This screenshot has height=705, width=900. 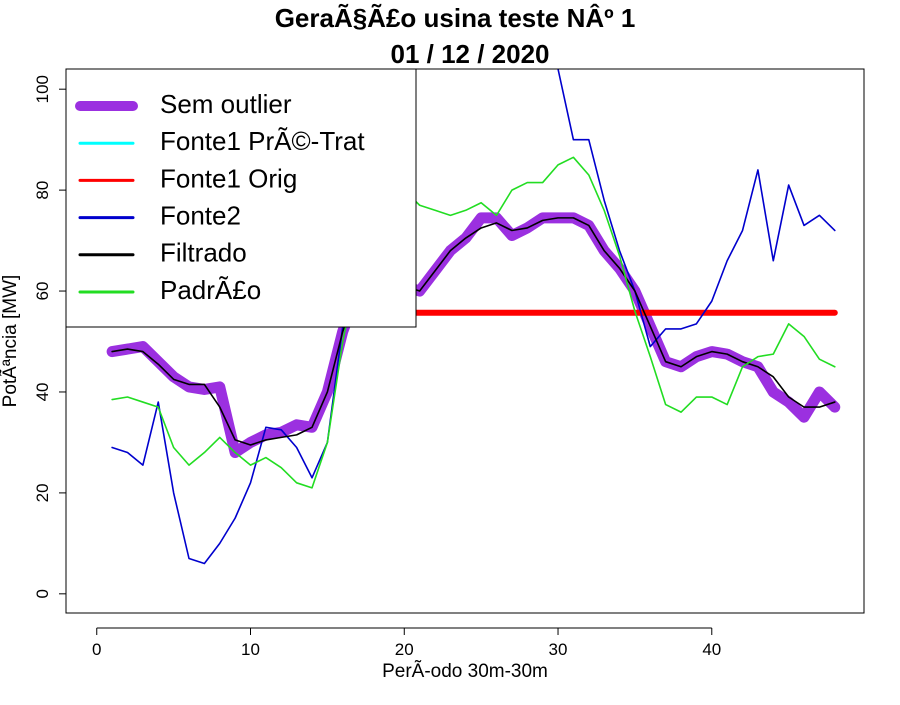 I want to click on legend-label: Fonte1 Orig, so click(x=228, y=178).